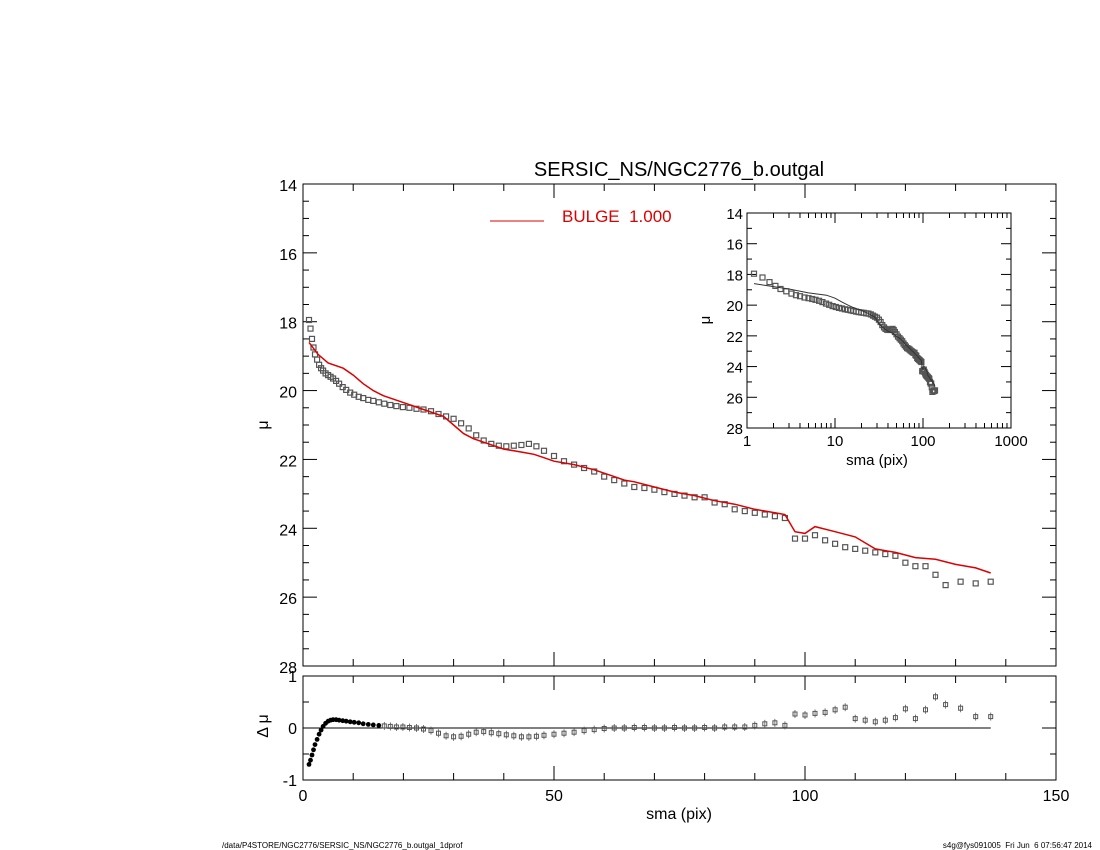 The width and height of the screenshot is (1100, 850). I want to click on y-tick-label: 0, so click(292, 729).